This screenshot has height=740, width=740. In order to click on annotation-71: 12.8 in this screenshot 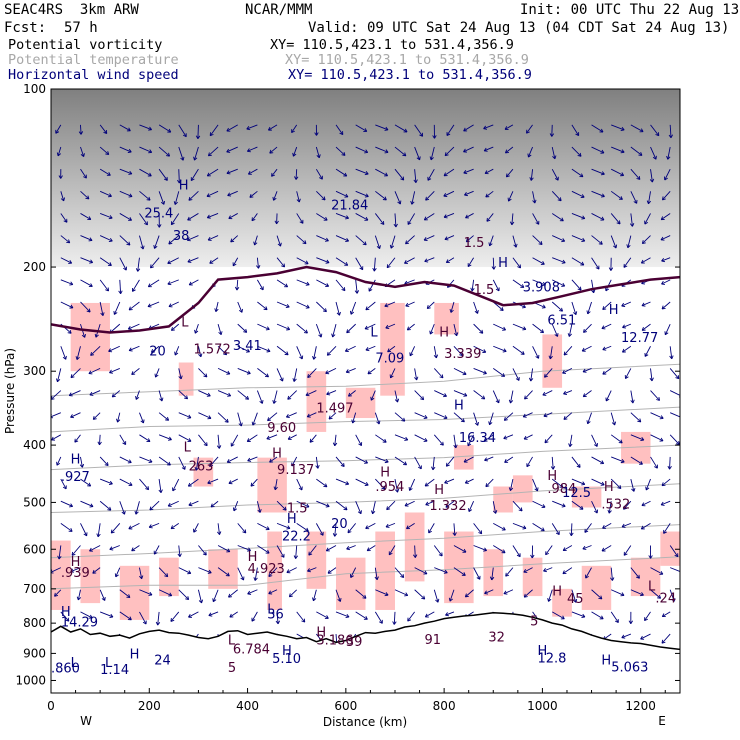, I will do `click(551, 658)`.